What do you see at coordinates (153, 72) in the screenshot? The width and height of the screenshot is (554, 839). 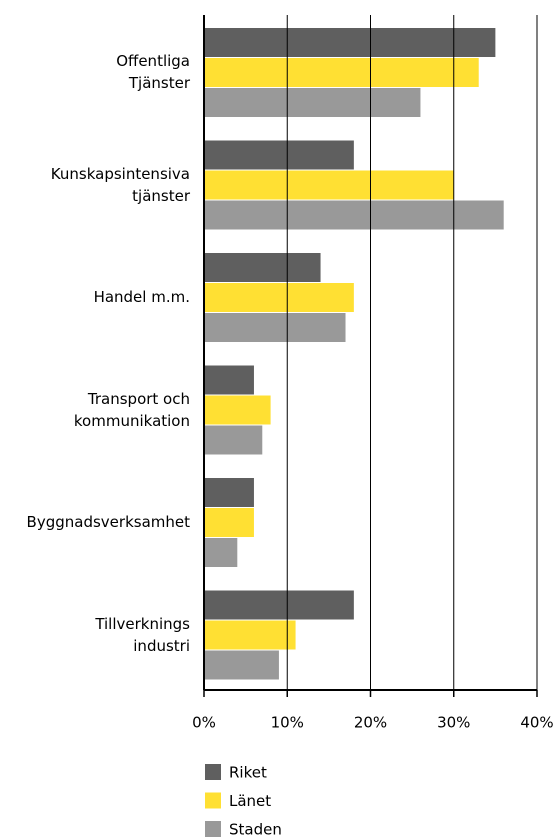 I see `category-label: Offentliga Tjänster` at bounding box center [153, 72].